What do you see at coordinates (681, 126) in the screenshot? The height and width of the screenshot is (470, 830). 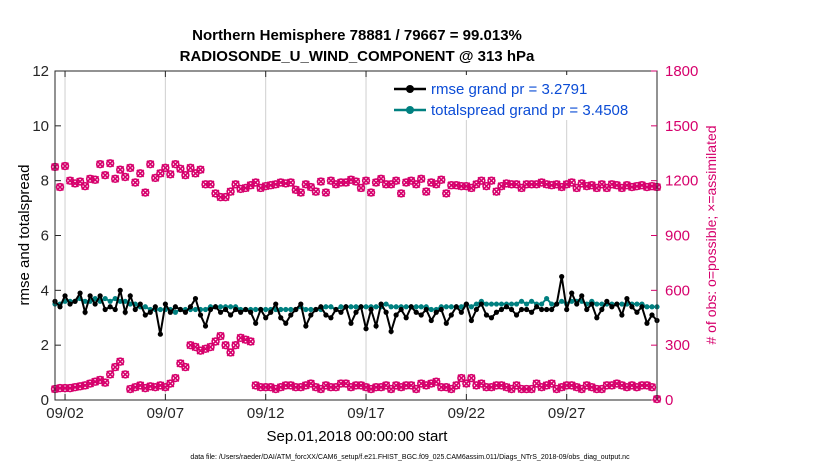 I see `y-right-tick-label: 1500` at bounding box center [681, 126].